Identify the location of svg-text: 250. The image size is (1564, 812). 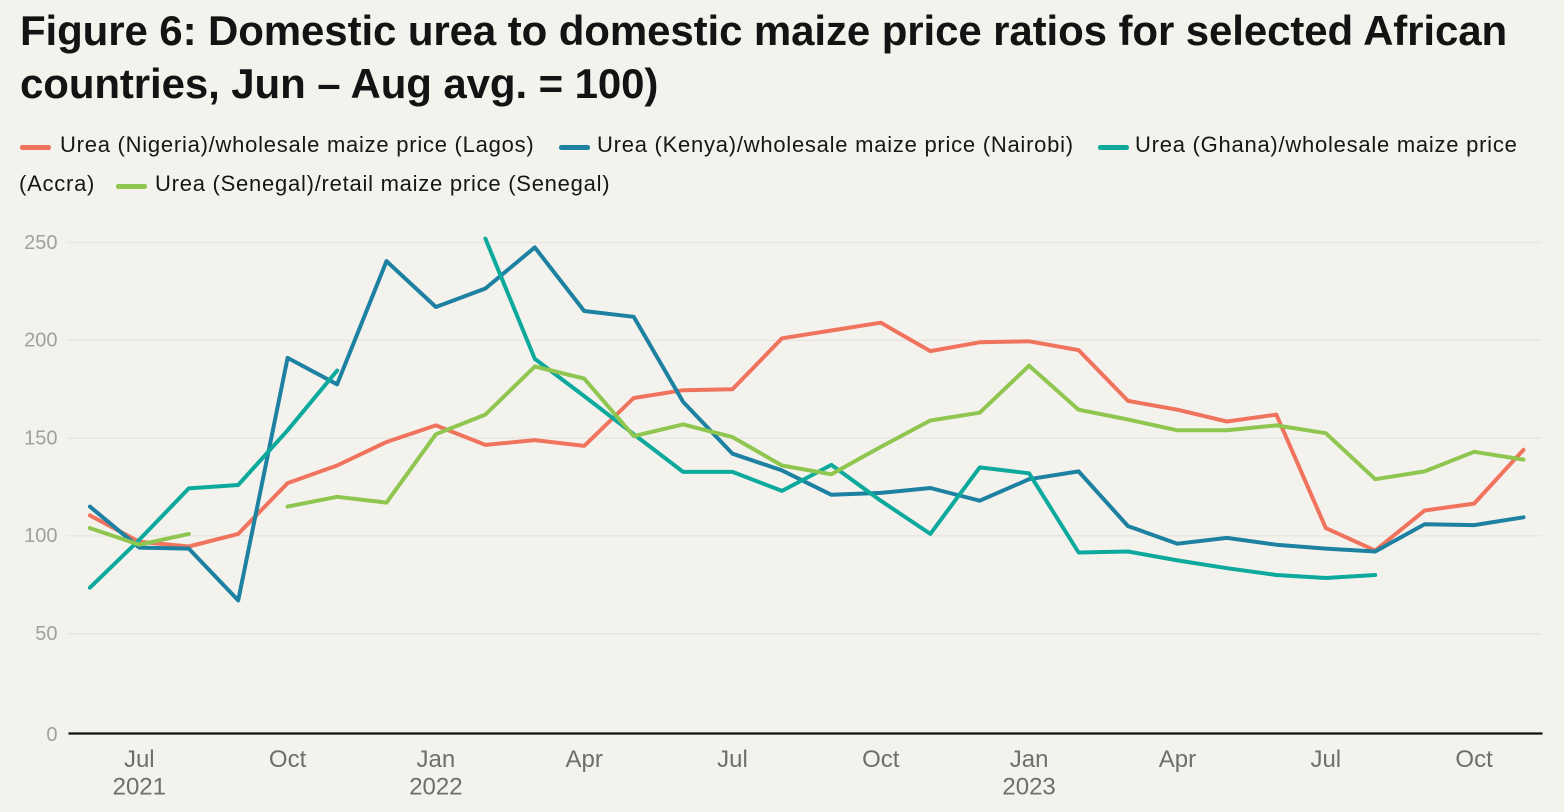
(40, 243).